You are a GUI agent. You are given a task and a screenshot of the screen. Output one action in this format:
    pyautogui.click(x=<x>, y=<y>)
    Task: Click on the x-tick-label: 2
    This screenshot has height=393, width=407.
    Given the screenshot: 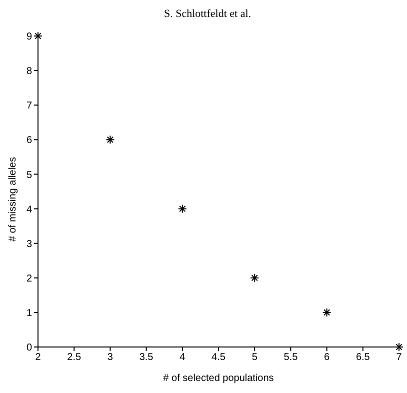 What is the action you would take?
    pyautogui.click(x=38, y=358)
    